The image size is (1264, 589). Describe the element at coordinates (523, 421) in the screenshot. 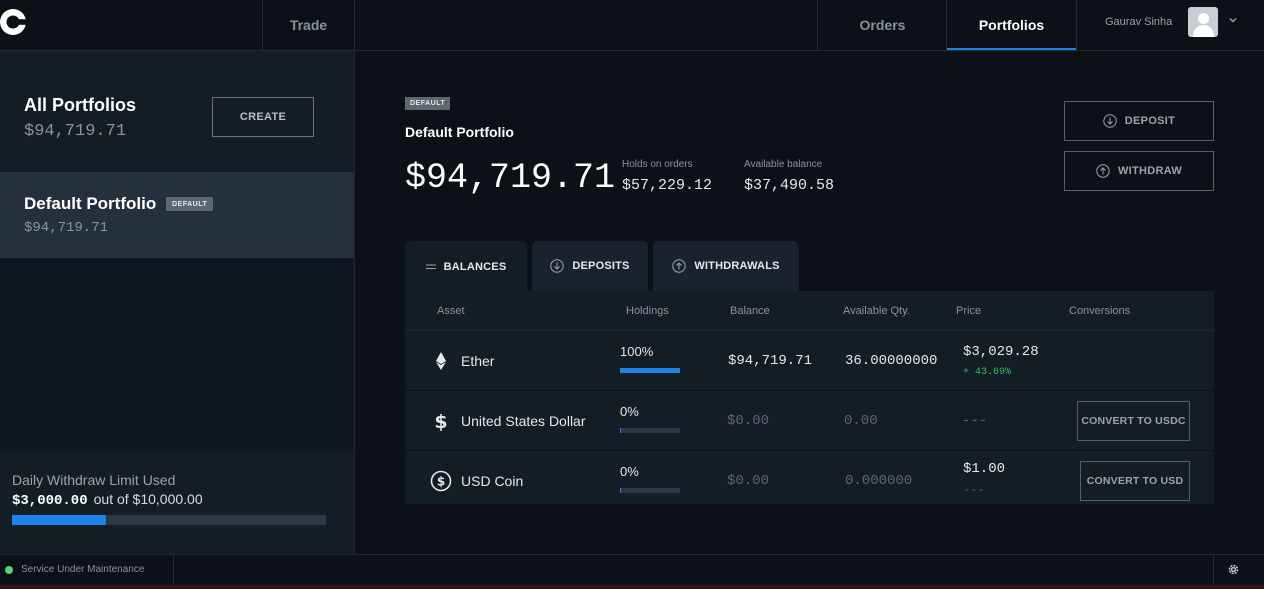

I see `asset-name: United States Dollar` at that location.